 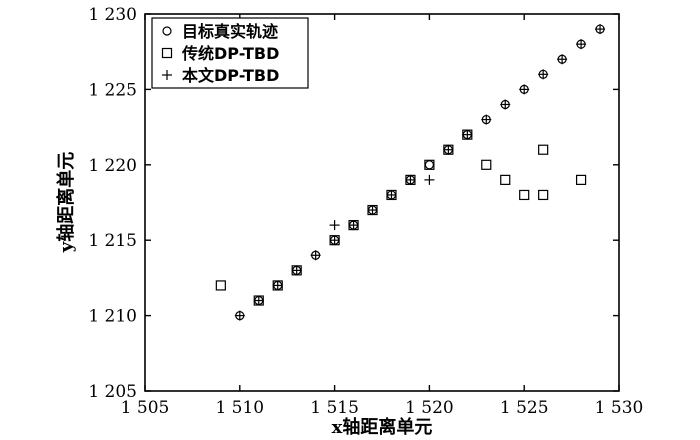 I want to click on legend-square-marker, so click(x=167, y=53).